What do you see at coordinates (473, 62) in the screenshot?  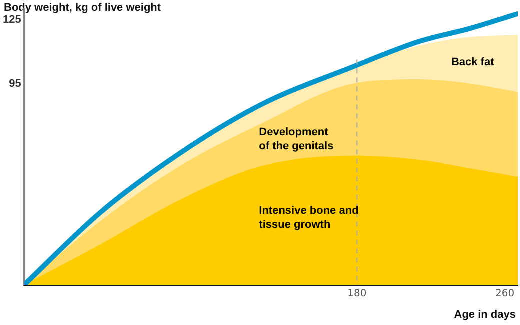 I see `series-label: Back fat` at bounding box center [473, 62].